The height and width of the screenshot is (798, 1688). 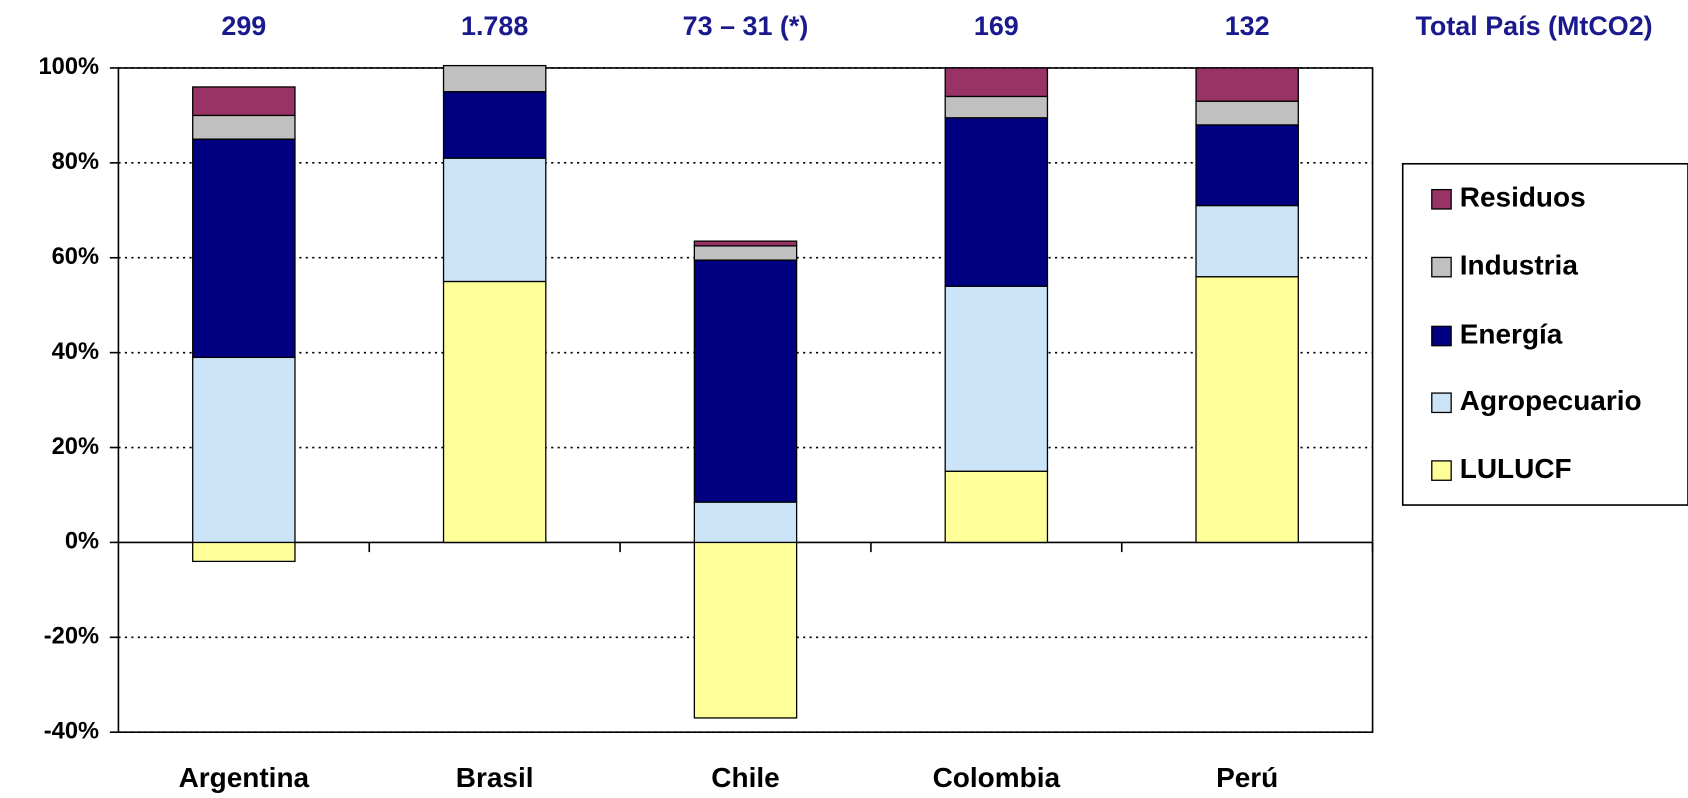 What do you see at coordinates (71, 637) in the screenshot?
I see `y-tick-label: -20%` at bounding box center [71, 637].